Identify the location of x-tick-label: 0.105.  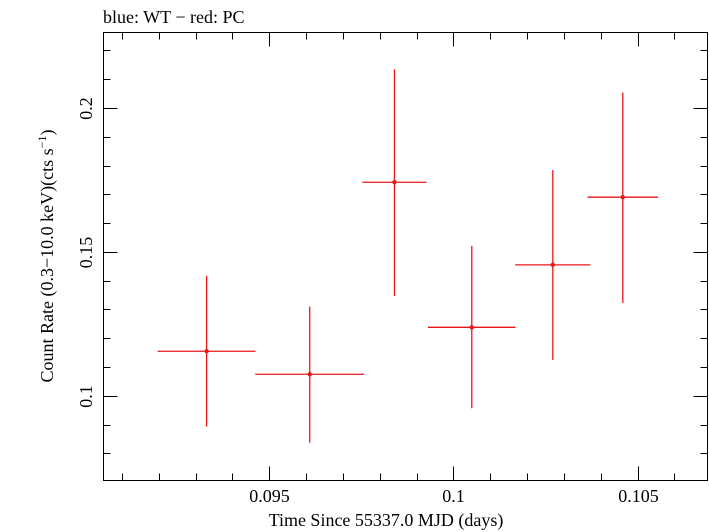
(638, 496).